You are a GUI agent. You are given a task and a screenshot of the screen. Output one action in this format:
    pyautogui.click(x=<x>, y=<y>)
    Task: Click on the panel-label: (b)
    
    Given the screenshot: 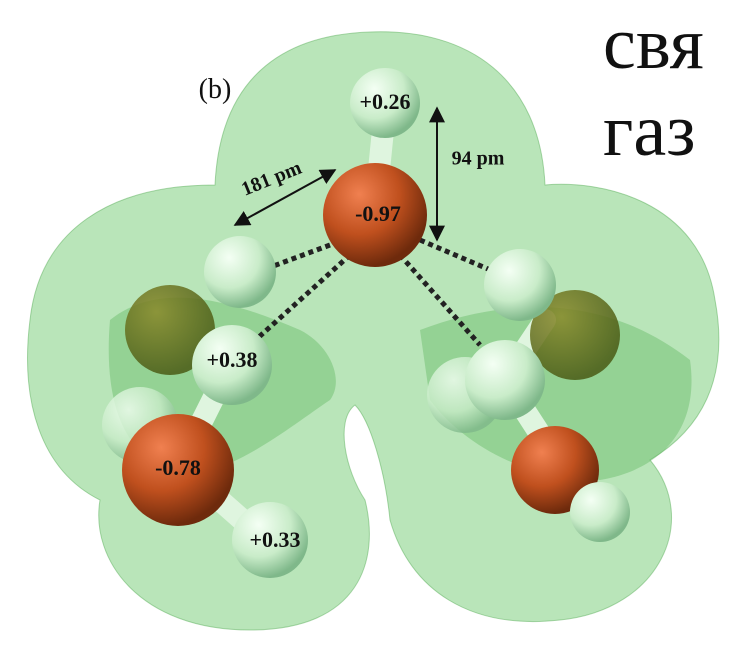 What is the action you would take?
    pyautogui.click(x=215, y=89)
    